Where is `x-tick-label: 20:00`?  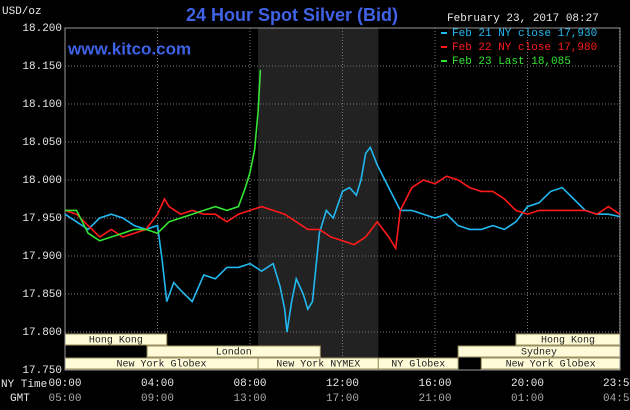
x-tick-label: 20:00 is located at coordinates (527, 384).